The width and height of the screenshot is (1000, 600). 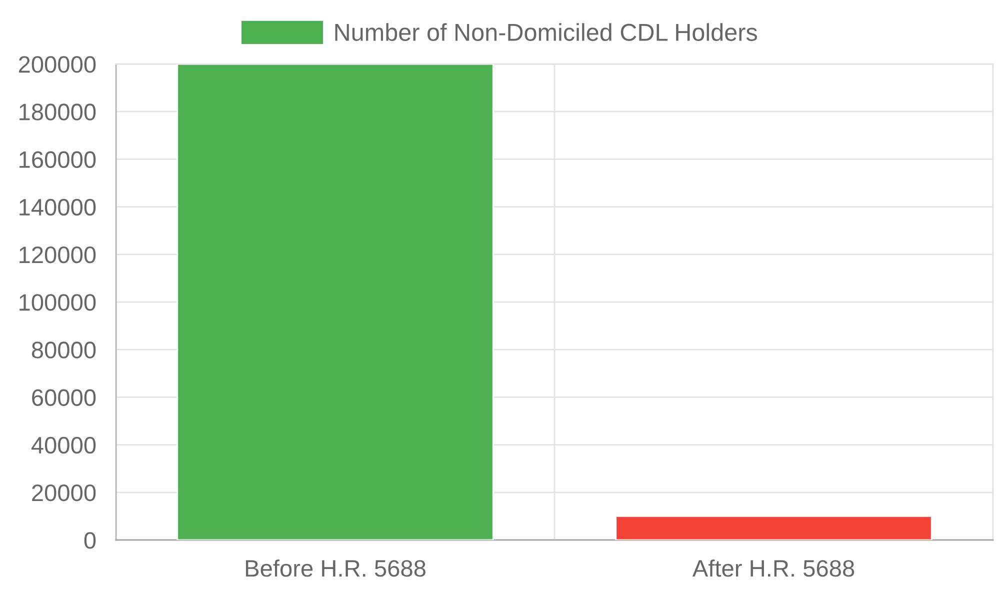 I want to click on y-tick-label: 140000, so click(x=58, y=207).